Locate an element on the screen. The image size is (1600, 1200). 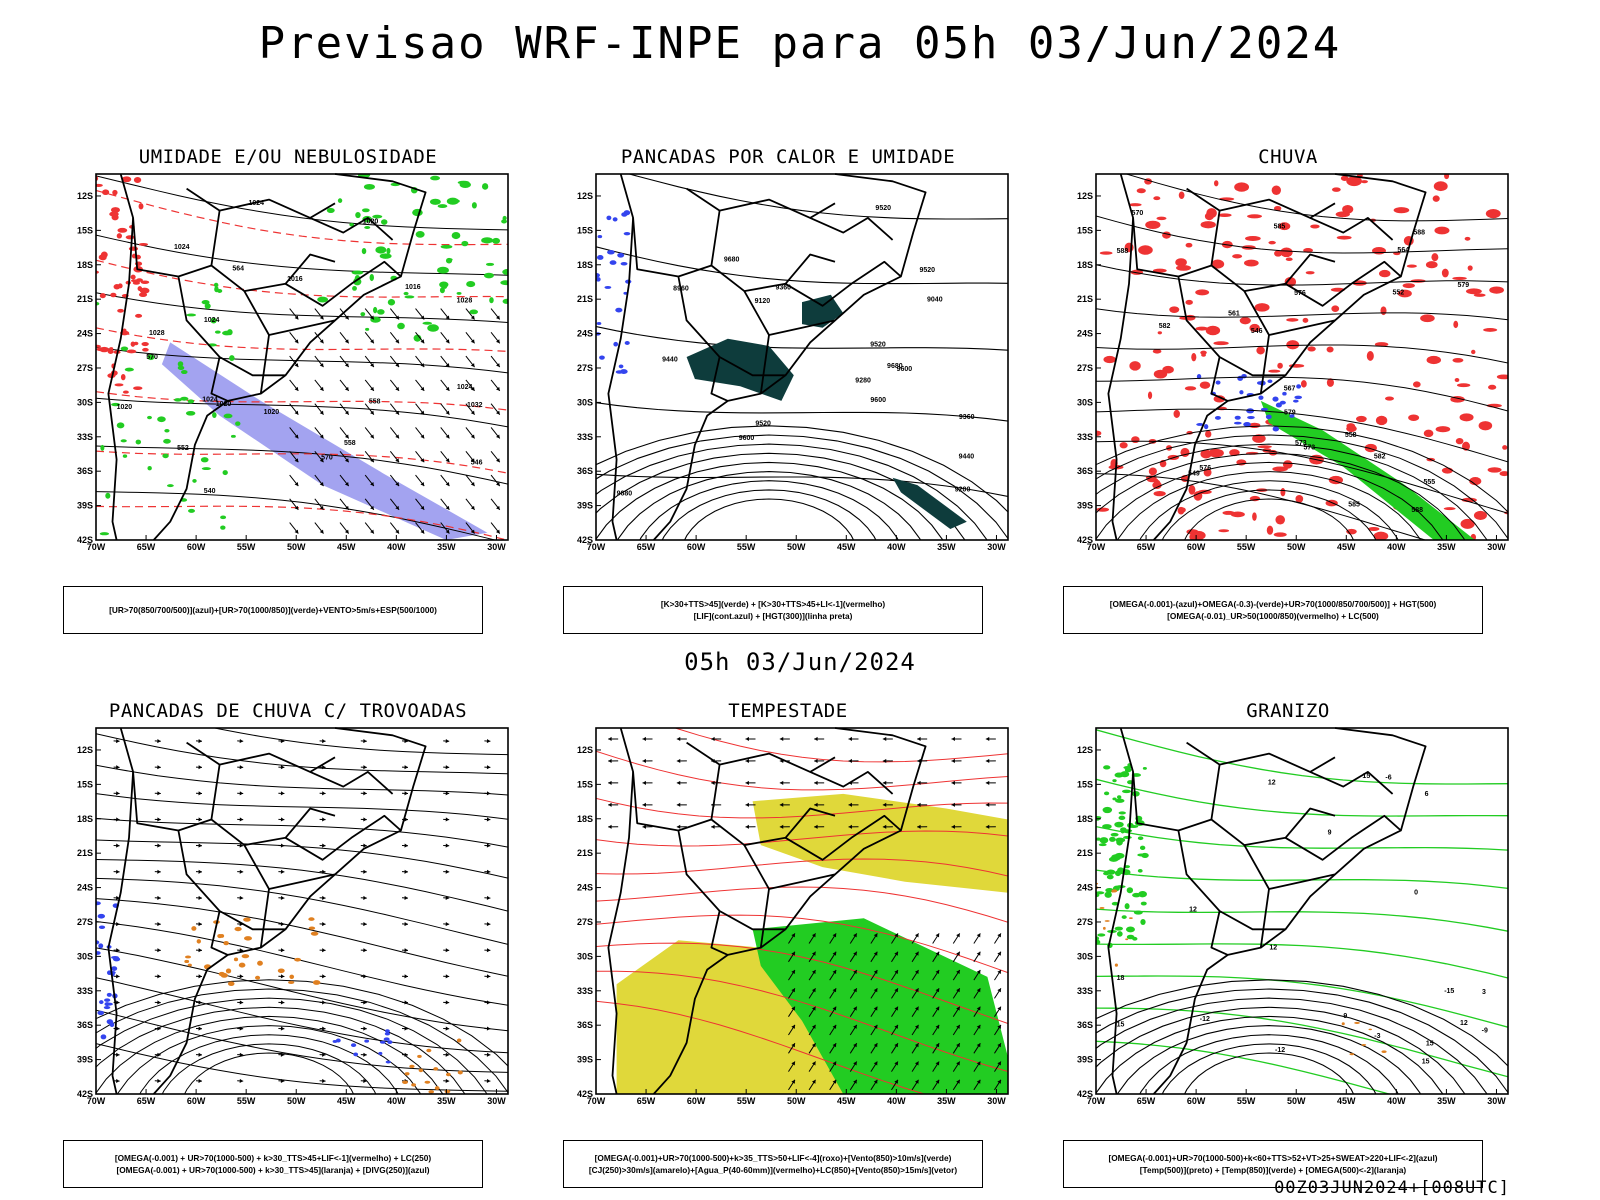
streamline-trough-line is located at coordinates (269, 1064).